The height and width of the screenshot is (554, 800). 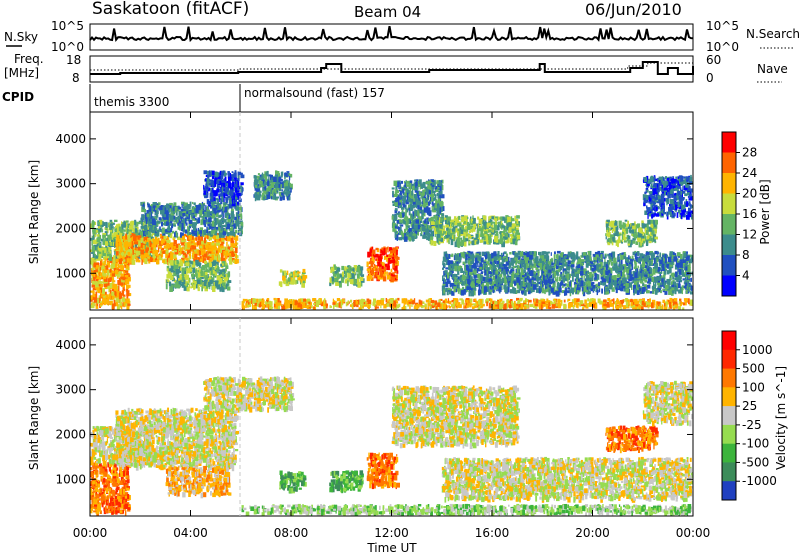 What do you see at coordinates (193, 98) in the screenshot?
I see `cpid-strip: CPID themis 3300 normalsound (fast) 157` at bounding box center [193, 98].